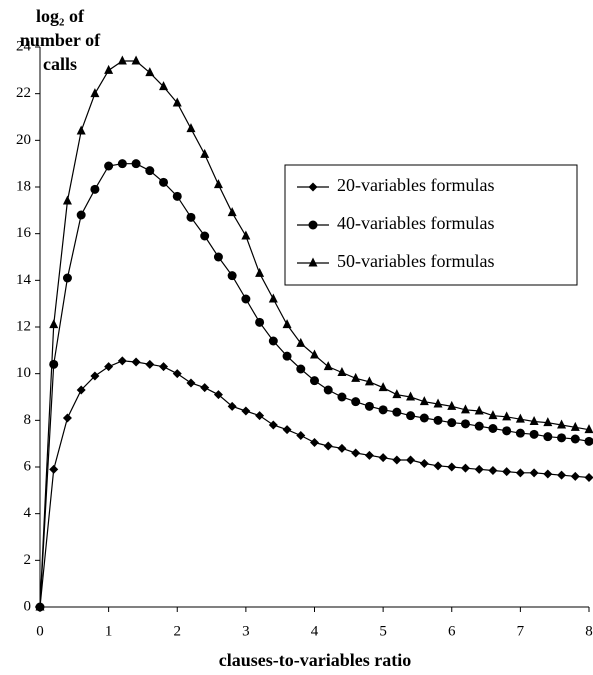 Image resolution: width=593 pixels, height=675 pixels. What do you see at coordinates (23, 140) in the screenshot?
I see `y-tick-label: 20` at bounding box center [23, 140].